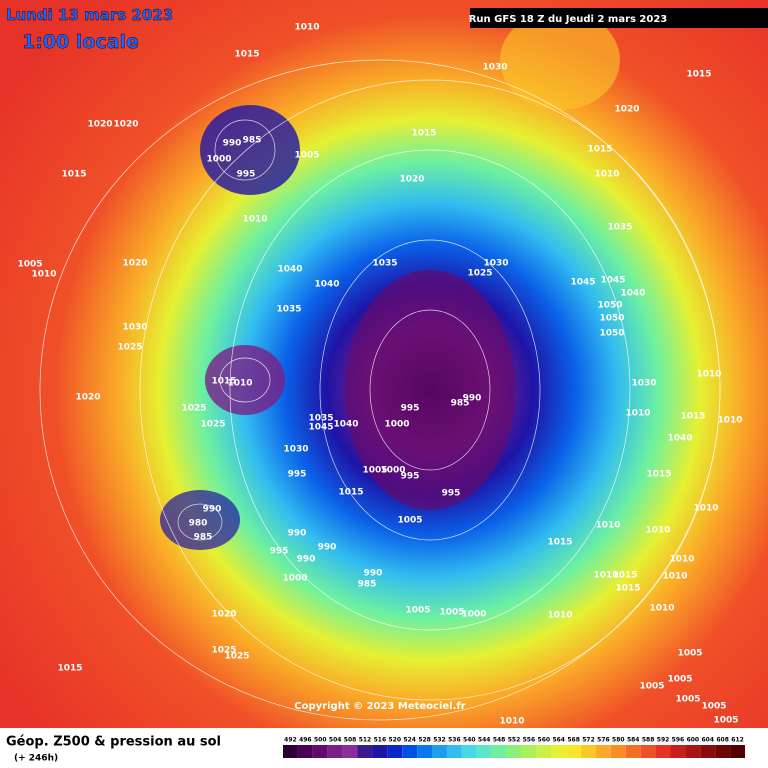 The height and width of the screenshot is (768, 768). What do you see at coordinates (544, 740) in the screenshot?
I see `legend-label: 560` at bounding box center [544, 740].